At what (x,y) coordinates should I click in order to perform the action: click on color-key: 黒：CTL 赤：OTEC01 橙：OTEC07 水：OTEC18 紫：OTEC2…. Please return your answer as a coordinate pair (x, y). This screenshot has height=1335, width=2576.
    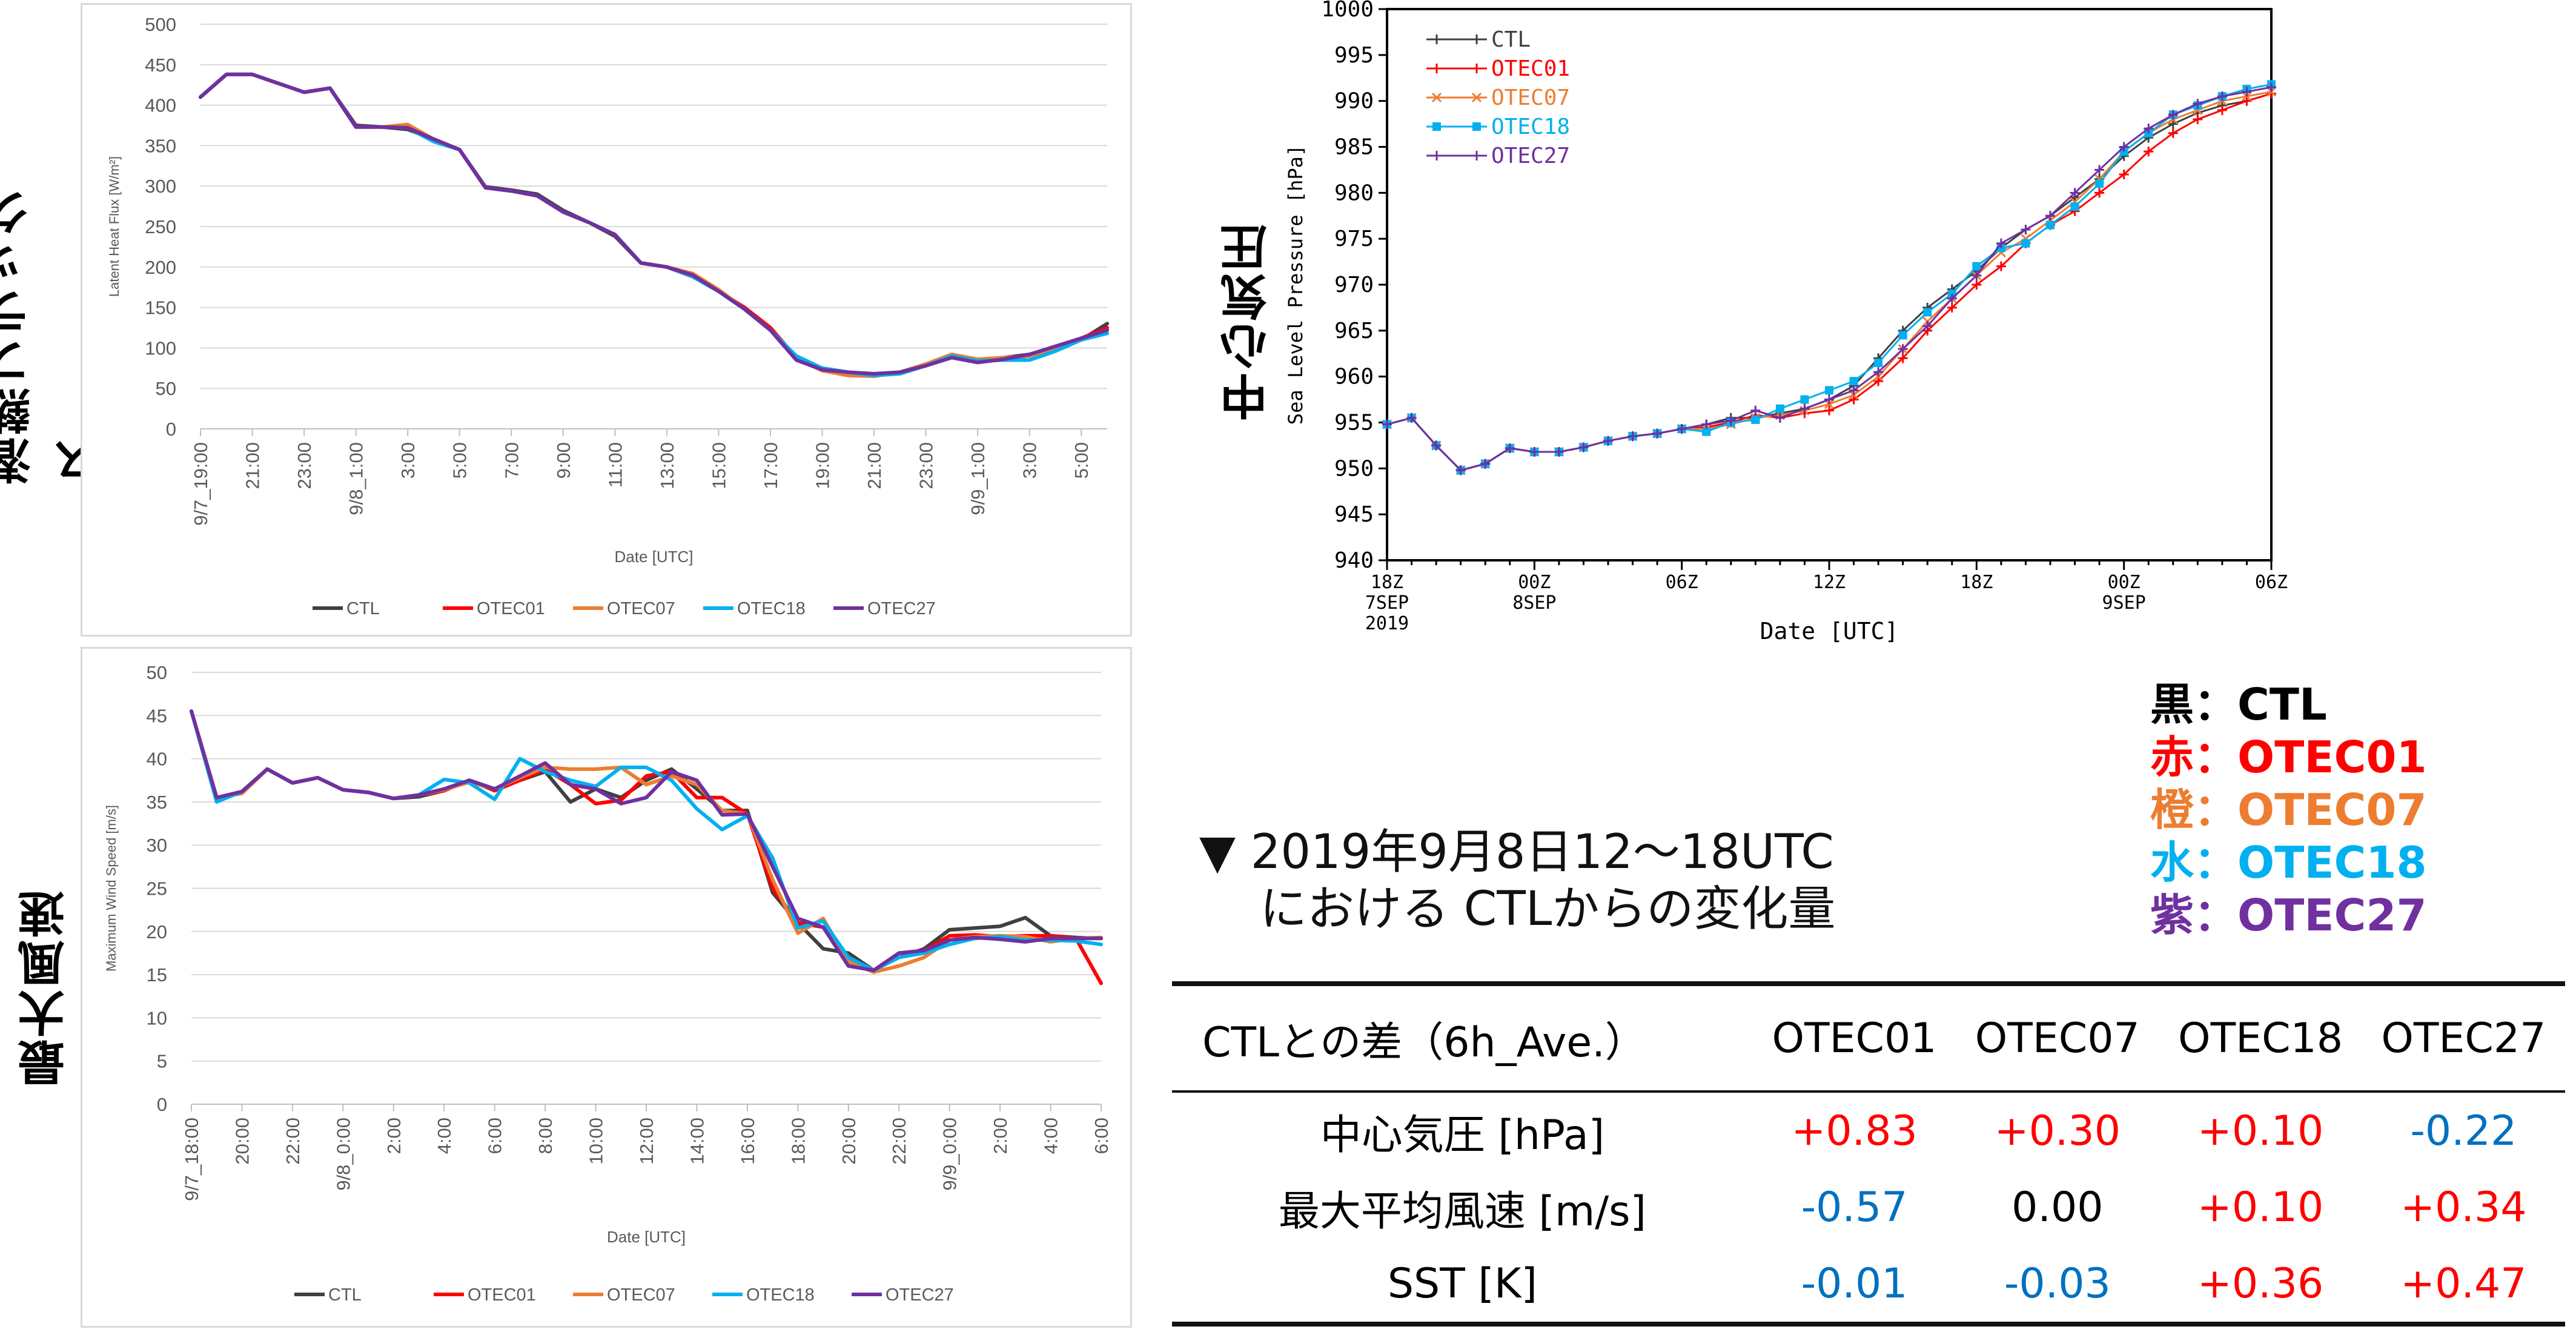
    Looking at the image, I should click on (2288, 810).